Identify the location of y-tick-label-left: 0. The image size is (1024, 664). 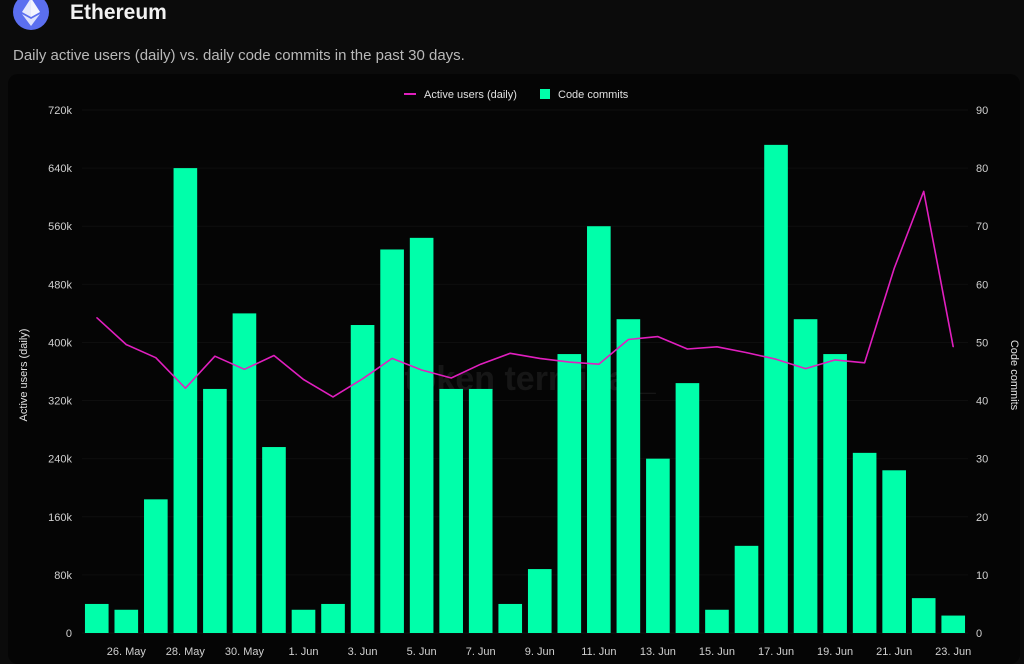
(69, 634).